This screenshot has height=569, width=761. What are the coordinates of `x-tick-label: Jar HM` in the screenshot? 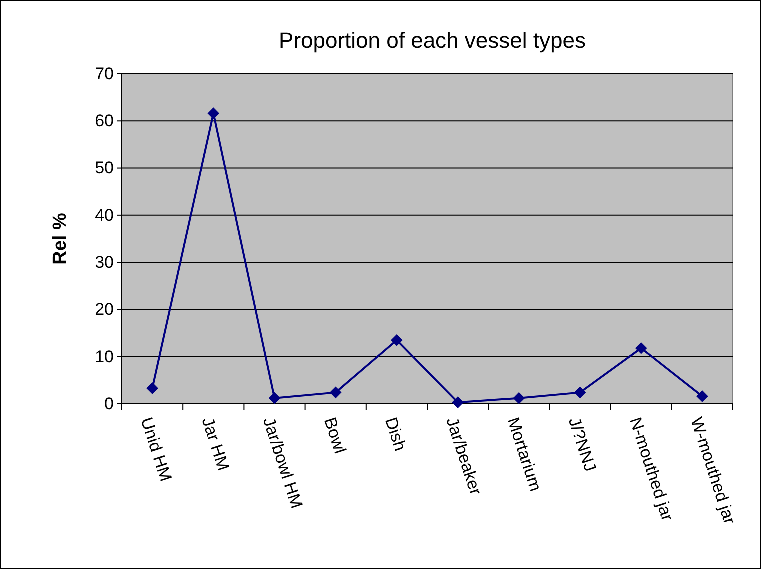 It's located at (216, 444).